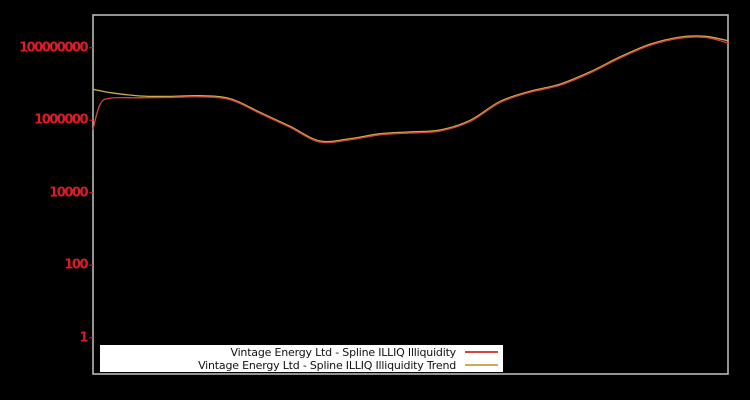 This screenshot has height=400, width=750. I want to click on y-axis-tick-marks, so click(91, 193).